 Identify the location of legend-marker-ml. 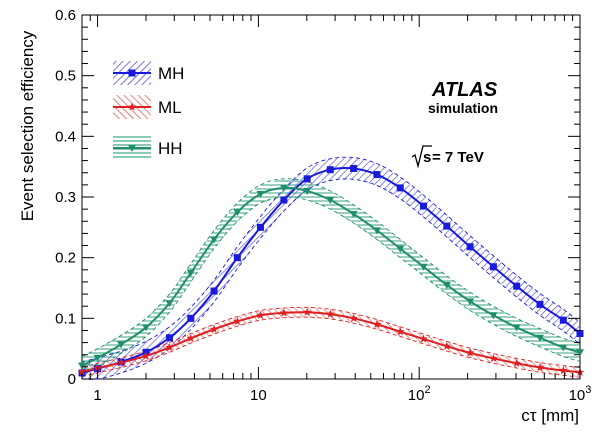
(132, 106).